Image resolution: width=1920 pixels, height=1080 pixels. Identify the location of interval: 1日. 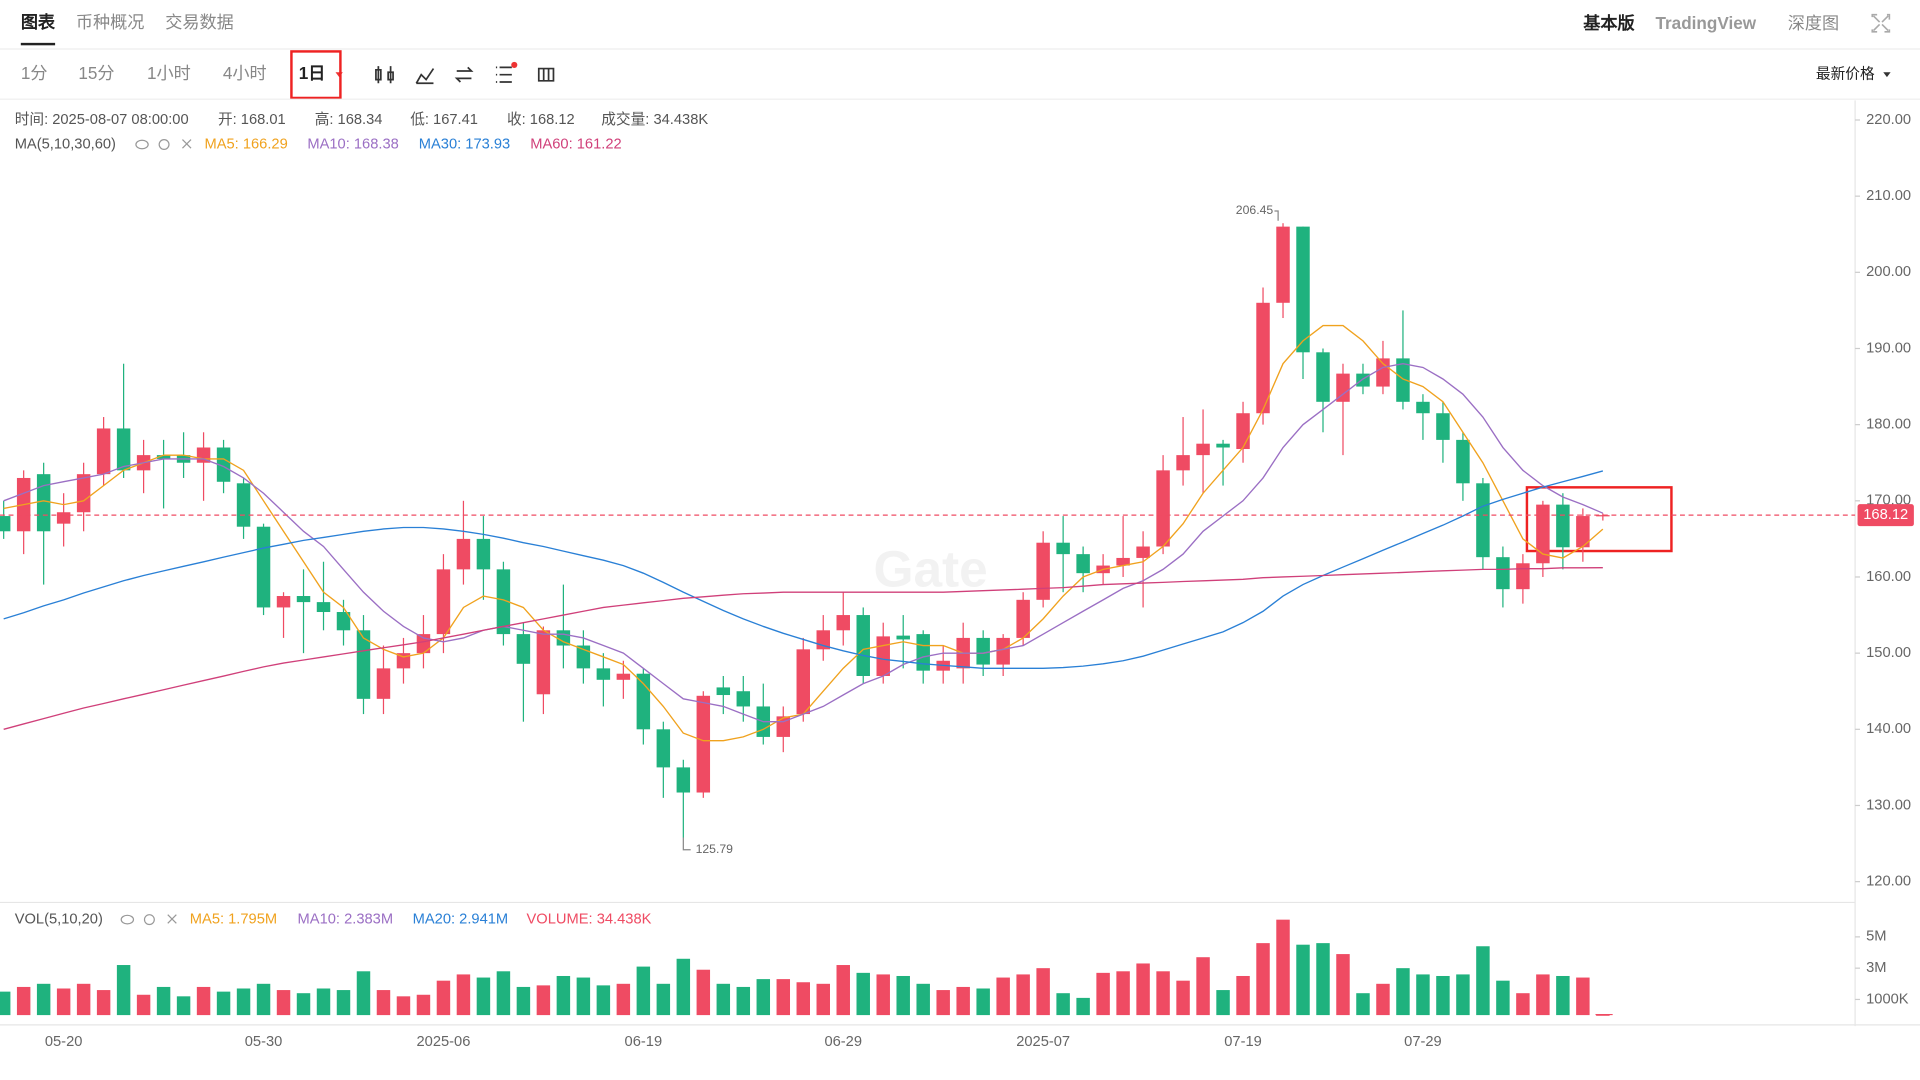
(312, 73).